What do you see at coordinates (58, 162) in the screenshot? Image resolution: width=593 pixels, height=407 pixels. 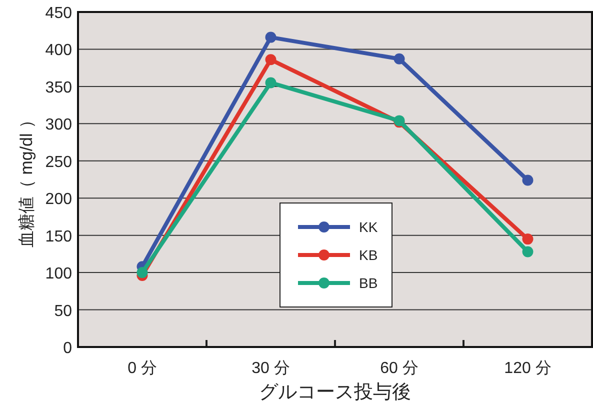 I see `y-tick-label: 250` at bounding box center [58, 162].